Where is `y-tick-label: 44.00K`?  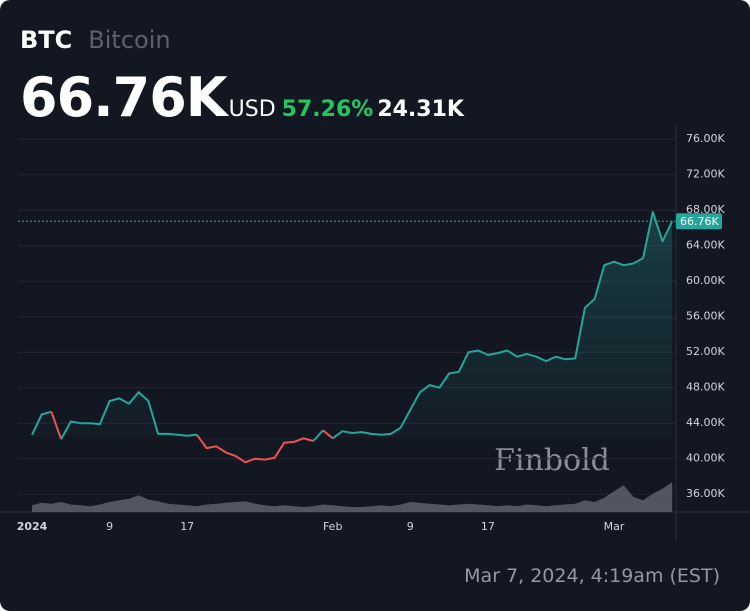 y-tick-label: 44.00K is located at coordinates (705, 422).